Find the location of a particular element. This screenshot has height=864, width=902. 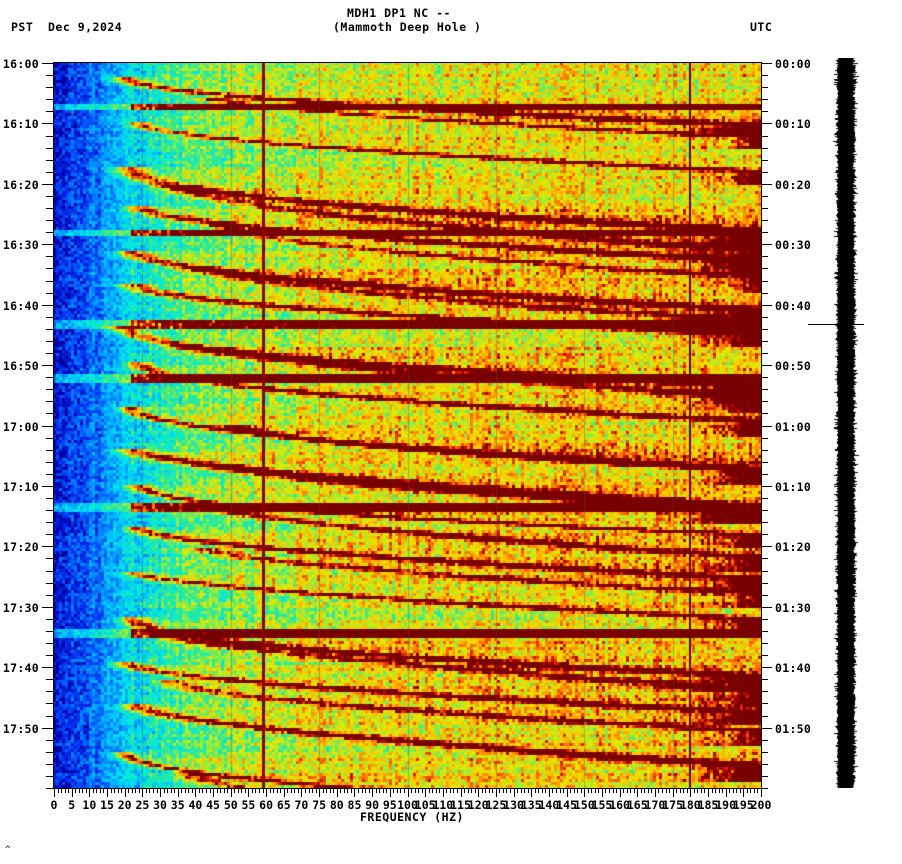

time-tick-label: 16:30 is located at coordinates (20, 245).